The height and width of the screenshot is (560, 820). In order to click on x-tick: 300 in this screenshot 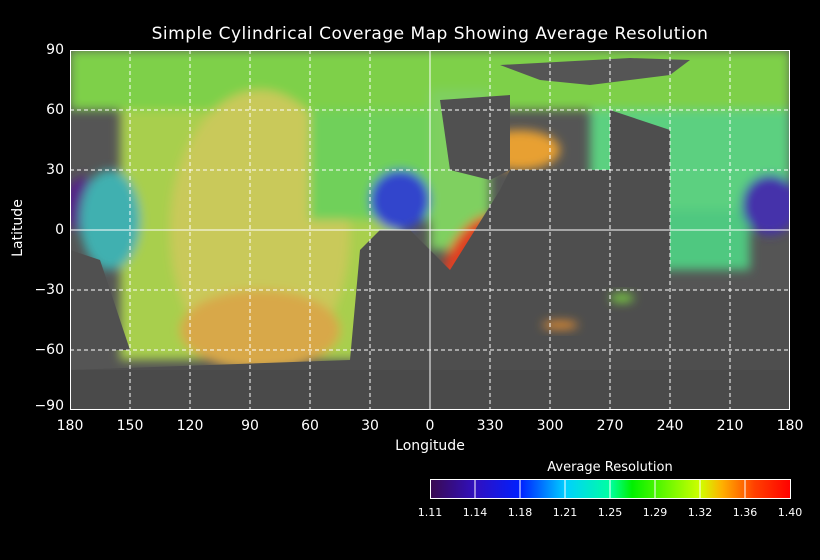, I will do `click(550, 426)`.